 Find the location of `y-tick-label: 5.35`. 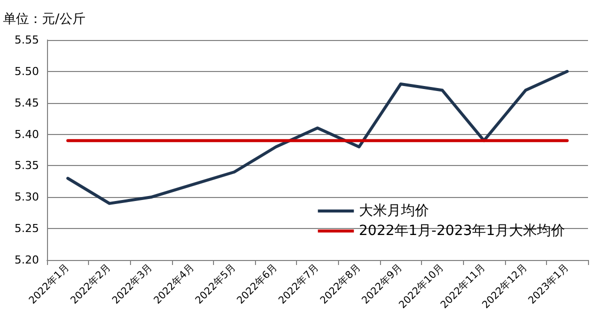

y-tick-label: 5.35 is located at coordinates (26, 165).